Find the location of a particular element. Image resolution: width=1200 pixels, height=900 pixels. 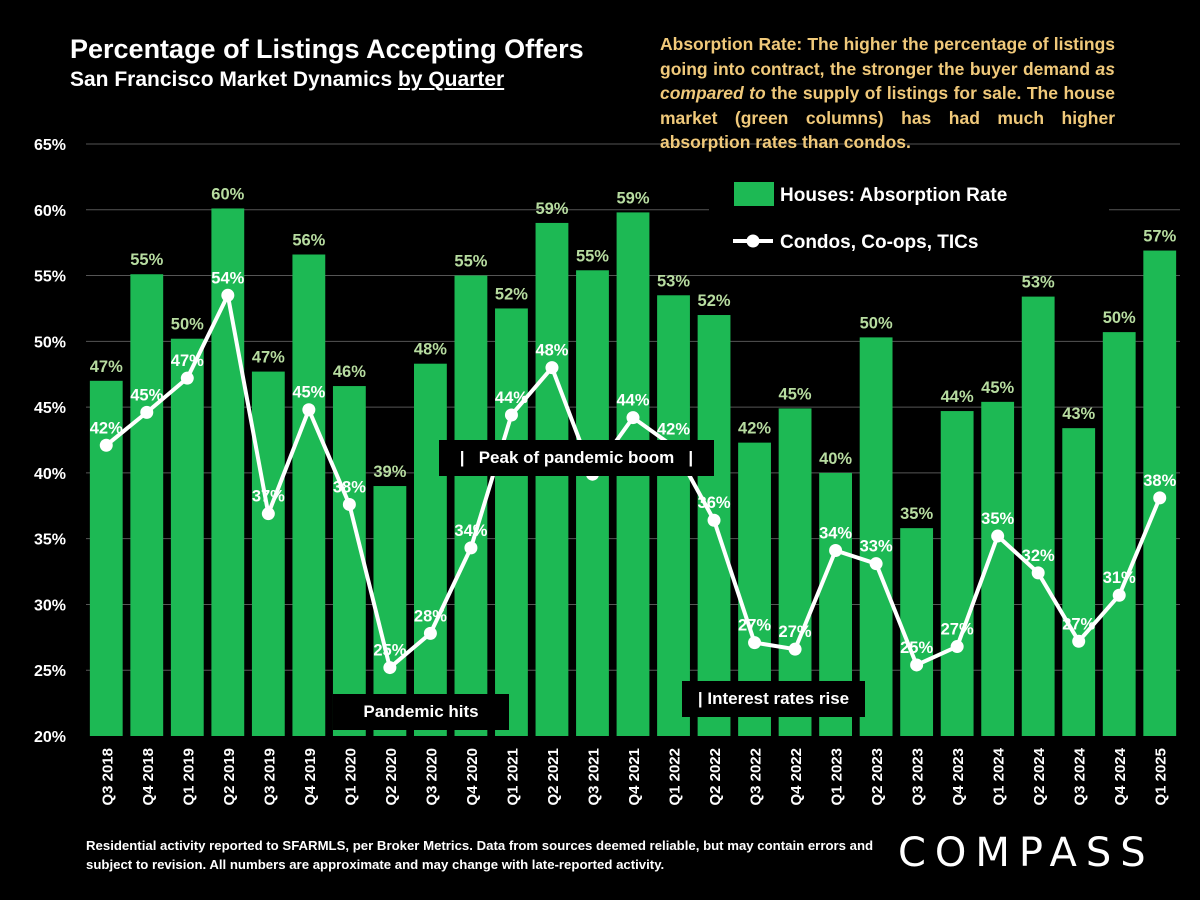

house-bar-label: 57% is located at coordinates (1159, 237).